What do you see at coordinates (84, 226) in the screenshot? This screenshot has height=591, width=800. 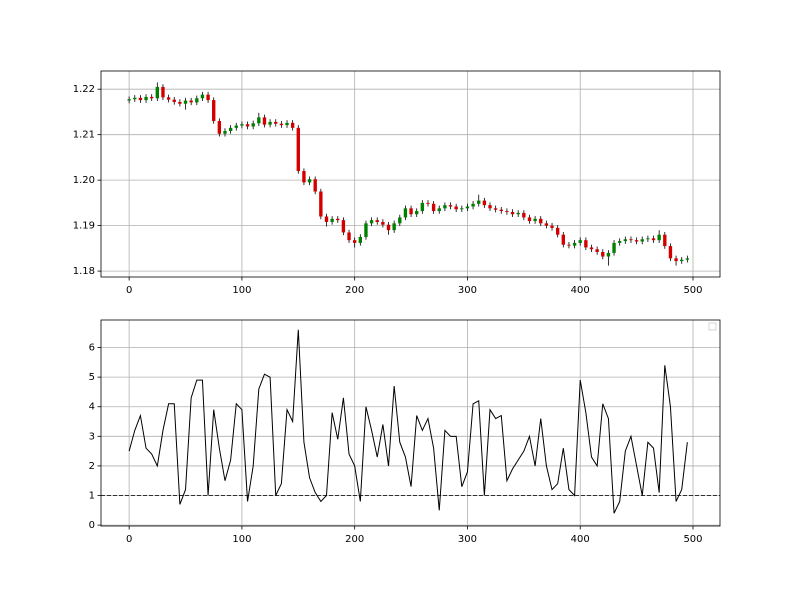 I see `y-tick-label: 1.19` at bounding box center [84, 226].